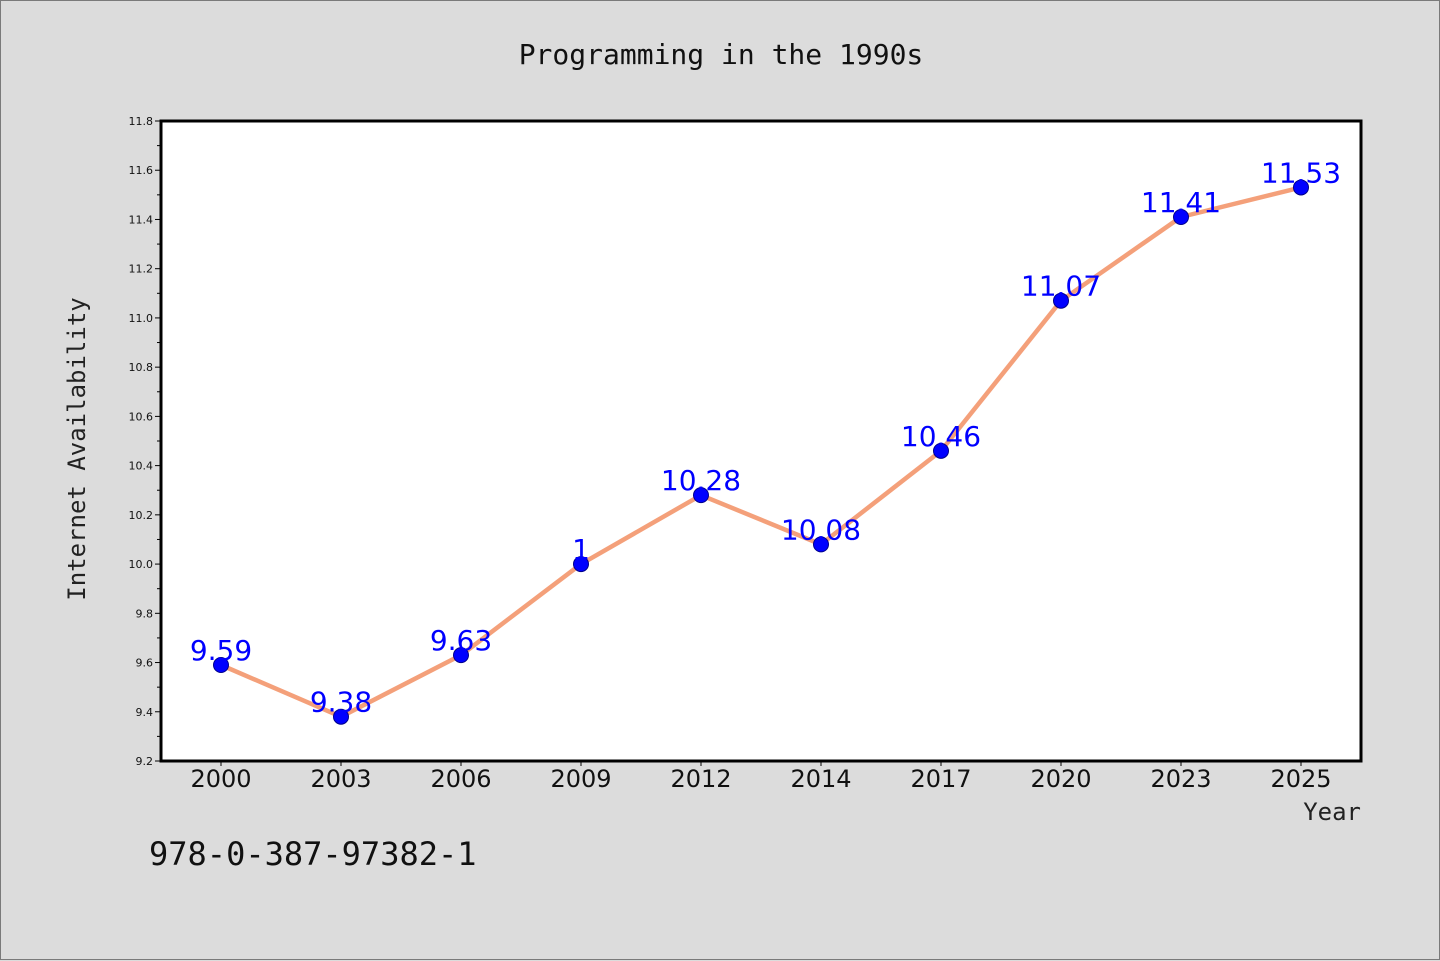 Image resolution: width=1440 pixels, height=961 pixels. Describe the element at coordinates (141, 121) in the screenshot. I see `y-tick-label: 11.8` at that location.